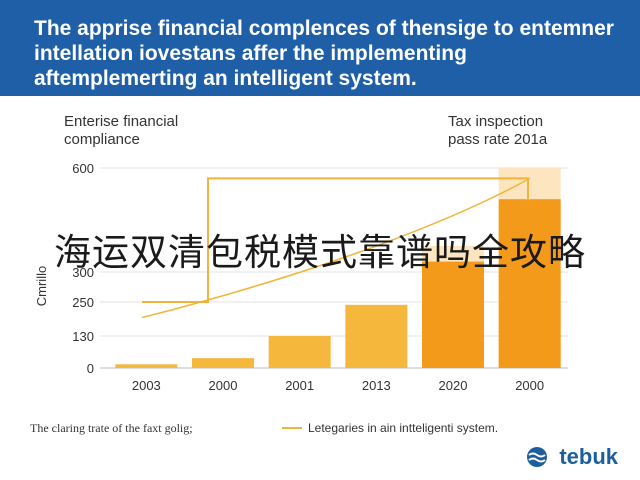 The image size is (640, 480). Describe the element at coordinates (41, 286) in the screenshot. I see `y-axis-label: Cmrillo` at that location.